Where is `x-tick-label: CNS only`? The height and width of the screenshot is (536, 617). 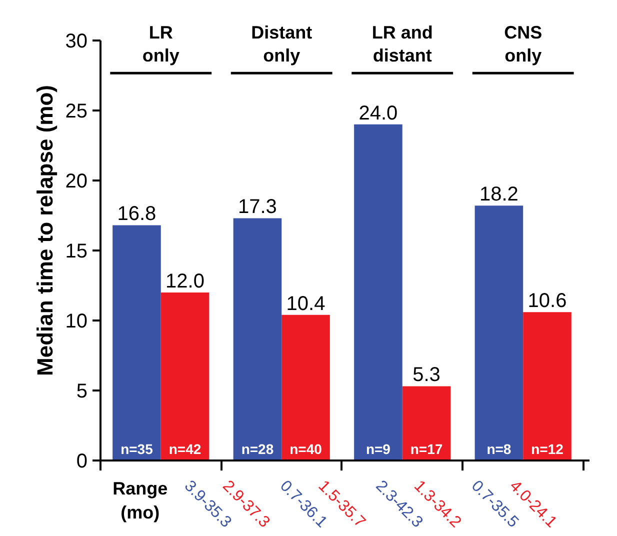 x-tick-label: CNS only is located at coordinates (523, 44).